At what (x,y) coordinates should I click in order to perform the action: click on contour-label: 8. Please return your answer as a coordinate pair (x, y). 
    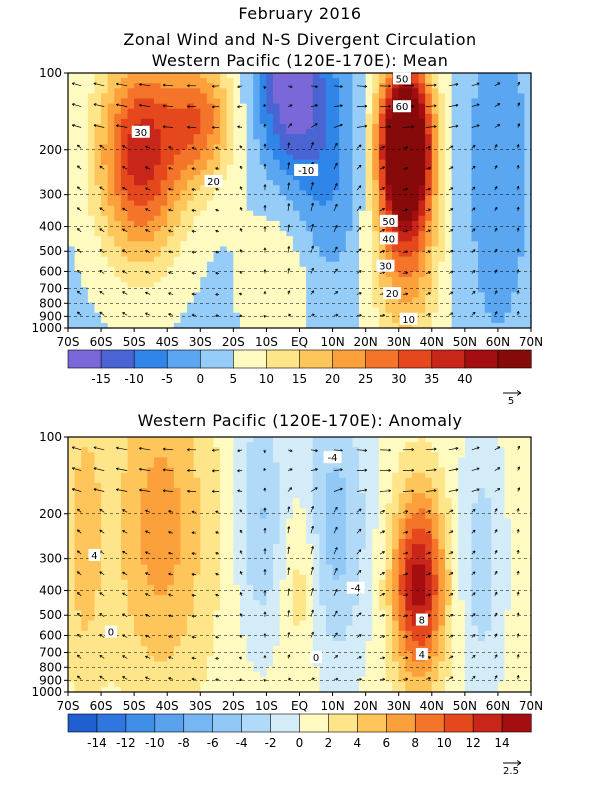
    Looking at the image, I should click on (422, 621).